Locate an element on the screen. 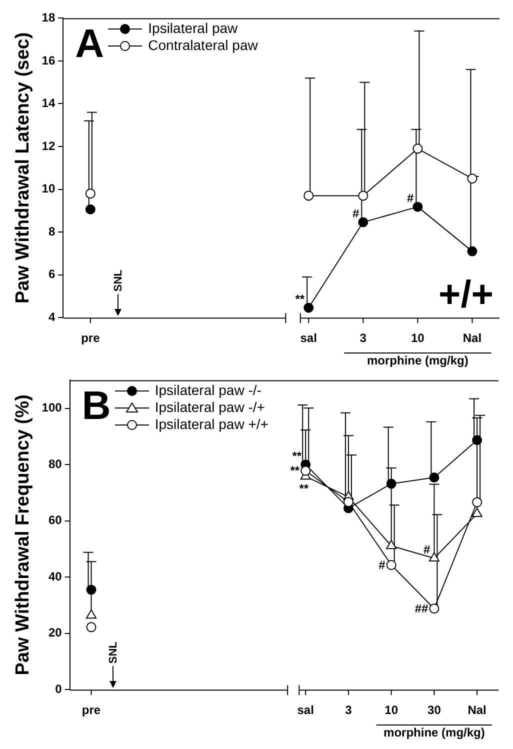  y-tick-label: 12 is located at coordinates (49, 145).